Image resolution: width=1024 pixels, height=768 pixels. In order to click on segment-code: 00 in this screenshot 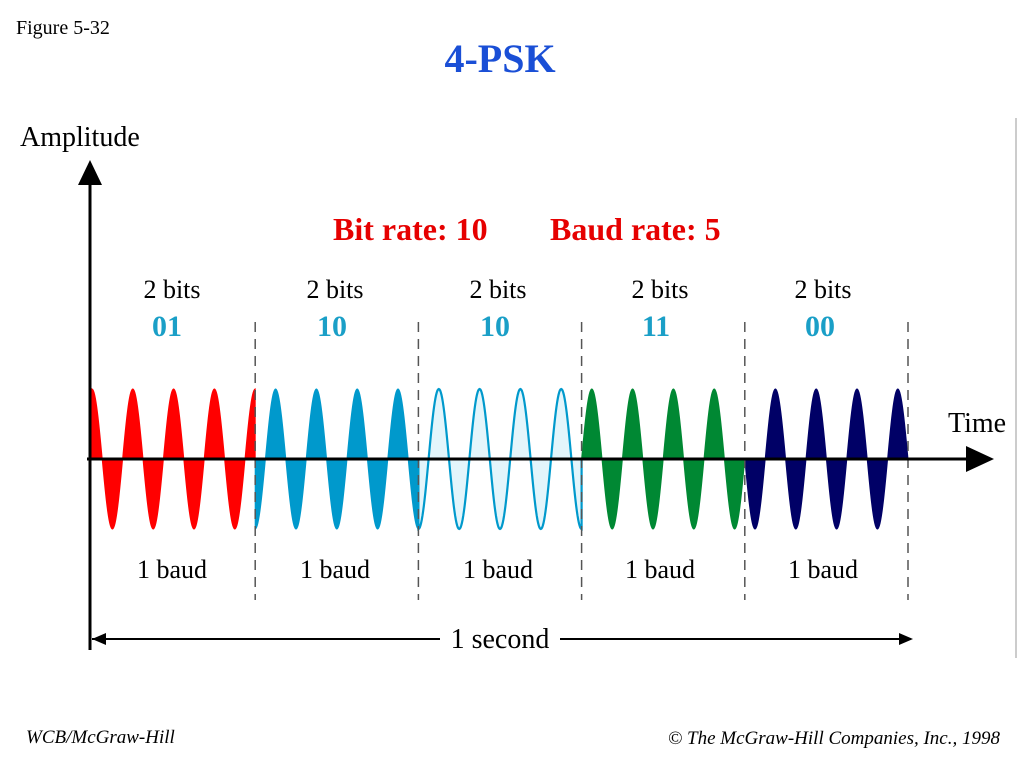, I will do `click(820, 326)`.